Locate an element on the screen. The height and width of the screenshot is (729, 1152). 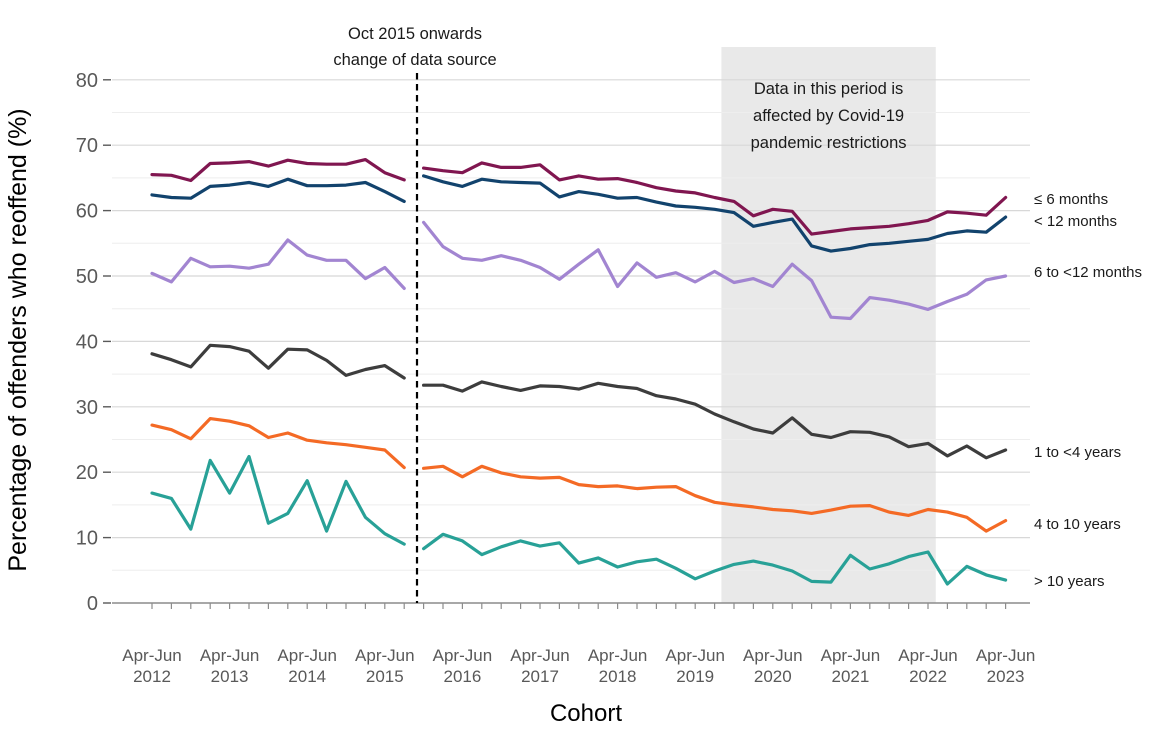
y-tick-label: 30 is located at coordinates (87, 408).